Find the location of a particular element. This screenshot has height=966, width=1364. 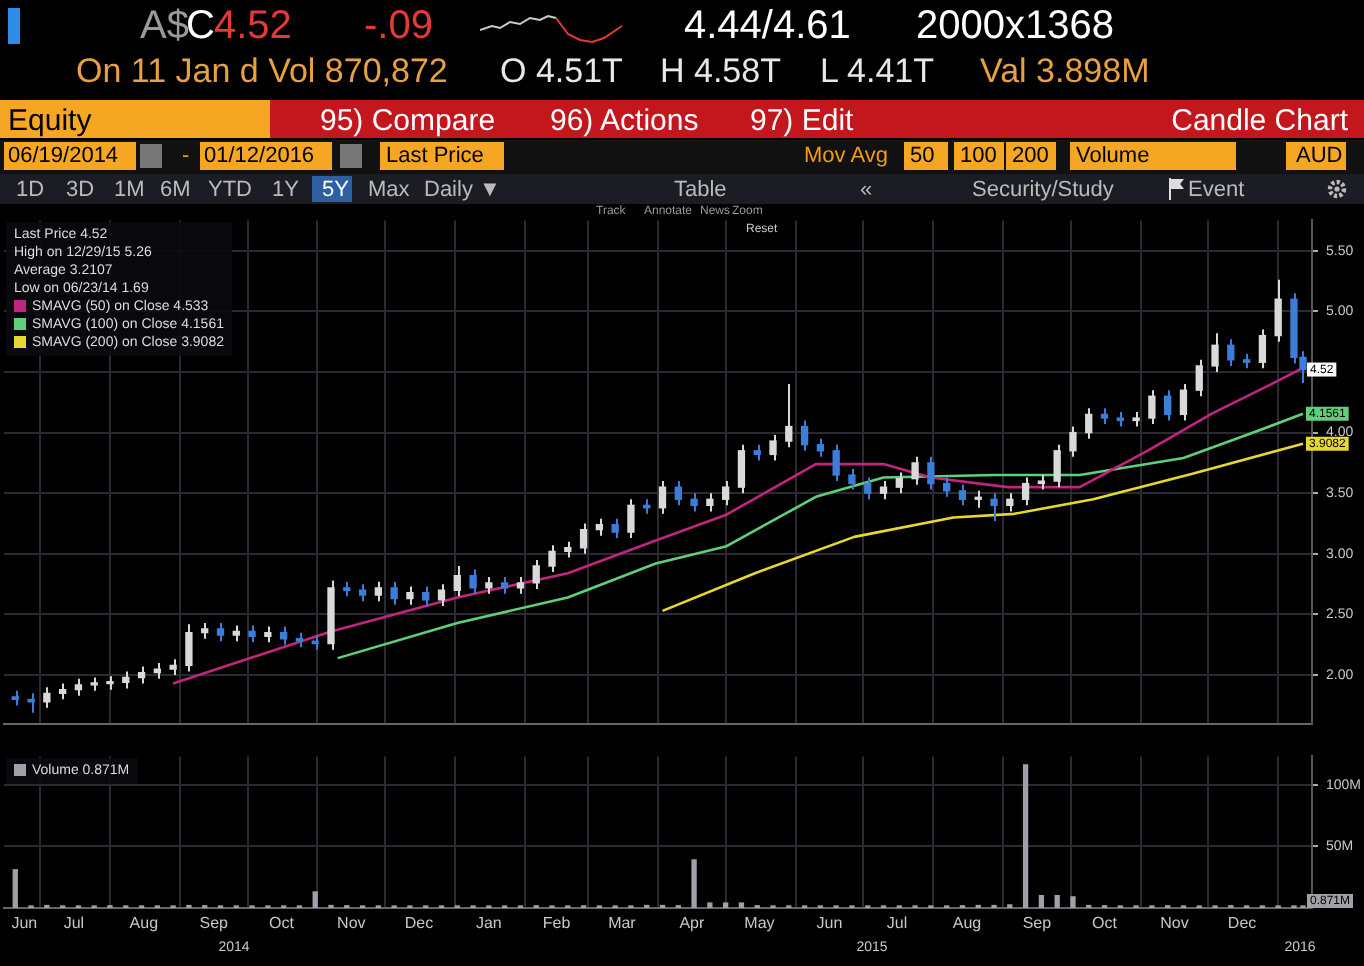

x-tick-label: Feb is located at coordinates (557, 923).